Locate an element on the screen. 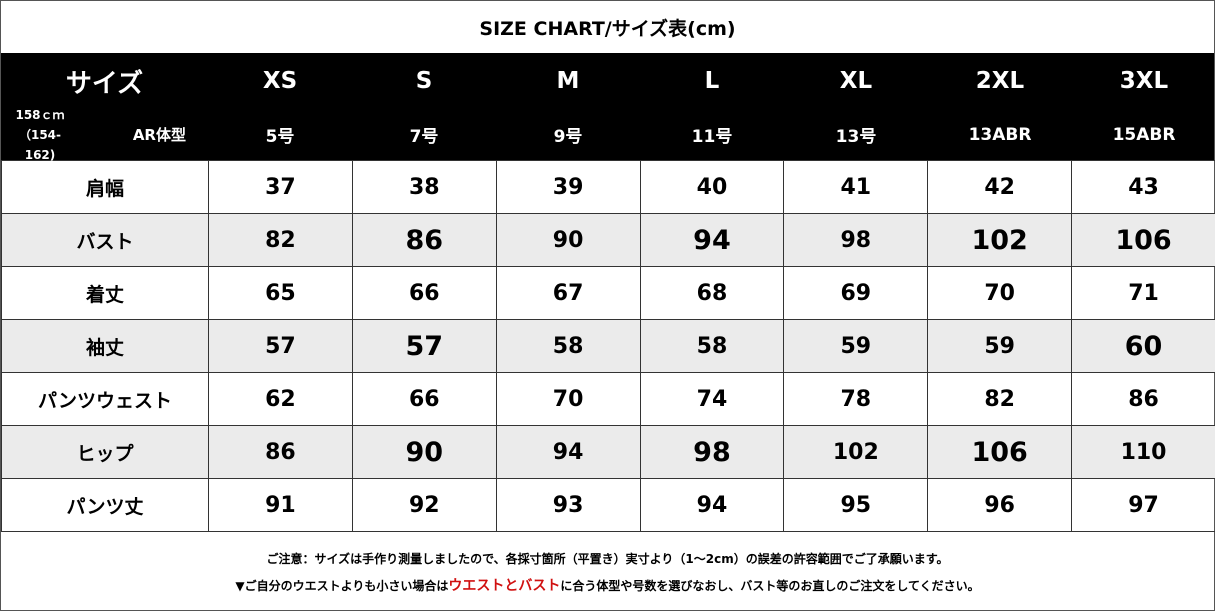 This screenshot has height=612, width=1215. cell-value: 37 is located at coordinates (281, 187).